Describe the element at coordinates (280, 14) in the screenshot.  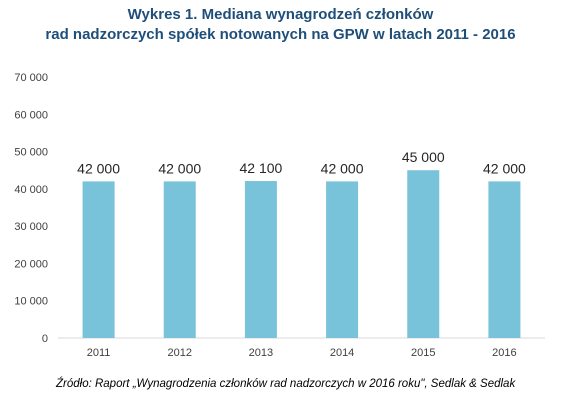
I see `chart-title: Wykres 1. Mediana wynagrodzeń członków` at that location.